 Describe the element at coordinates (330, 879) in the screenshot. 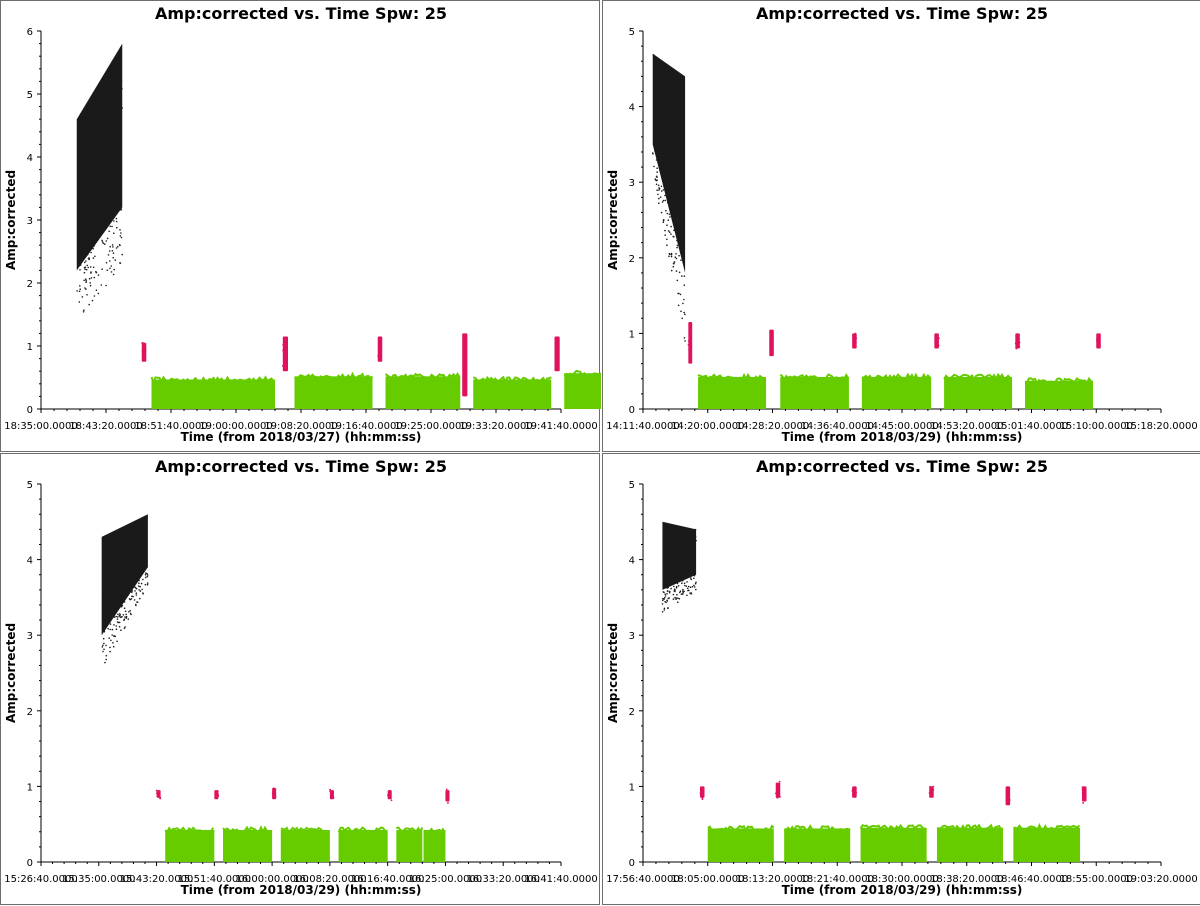

I see `x-tick-label: 16:08:20.0000` at that location.